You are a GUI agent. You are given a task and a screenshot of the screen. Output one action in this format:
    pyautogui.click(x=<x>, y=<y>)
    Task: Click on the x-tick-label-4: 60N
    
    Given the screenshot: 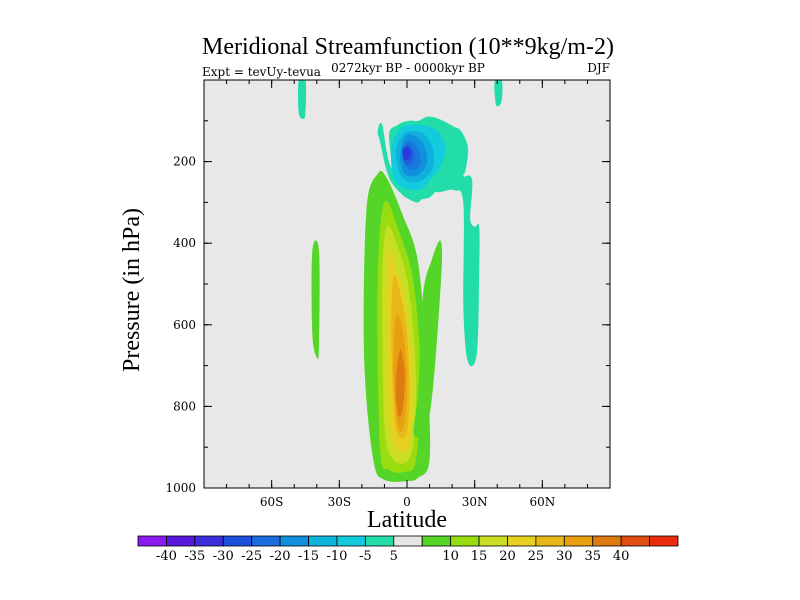 What is the action you would take?
    pyautogui.click(x=542, y=502)
    